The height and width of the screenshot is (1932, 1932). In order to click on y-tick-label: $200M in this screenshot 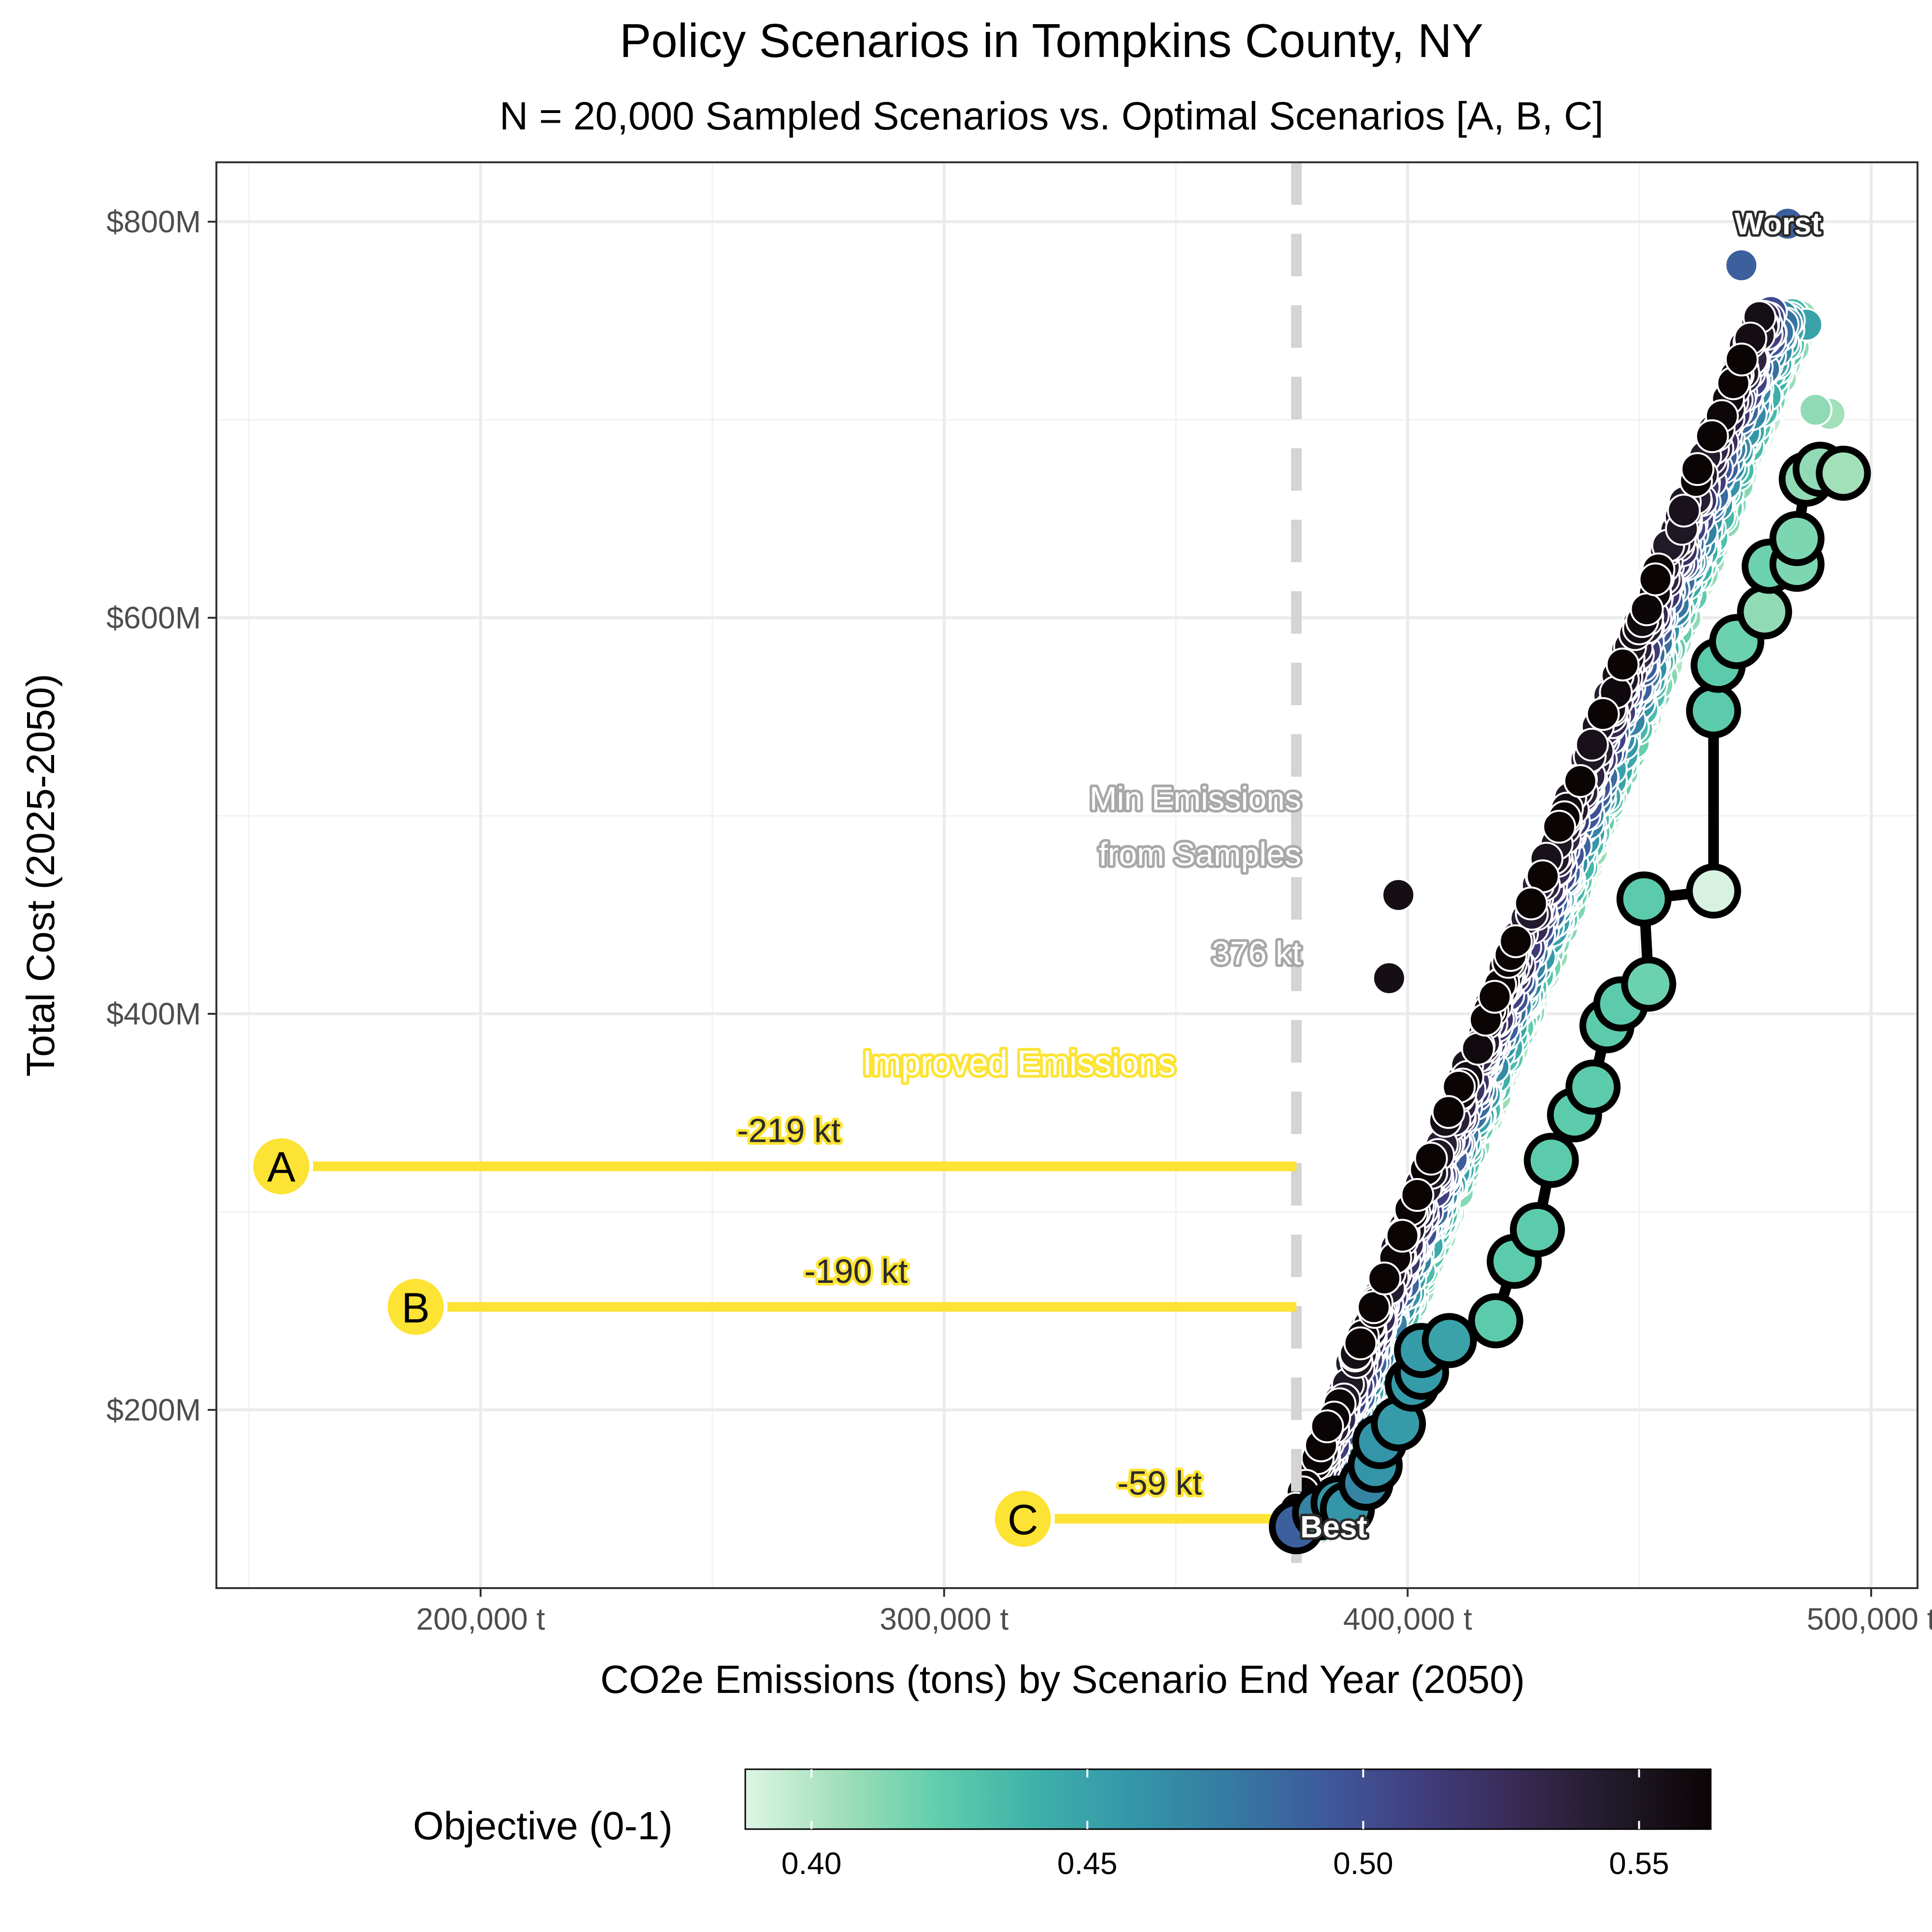, I will do `click(153, 1409)`.